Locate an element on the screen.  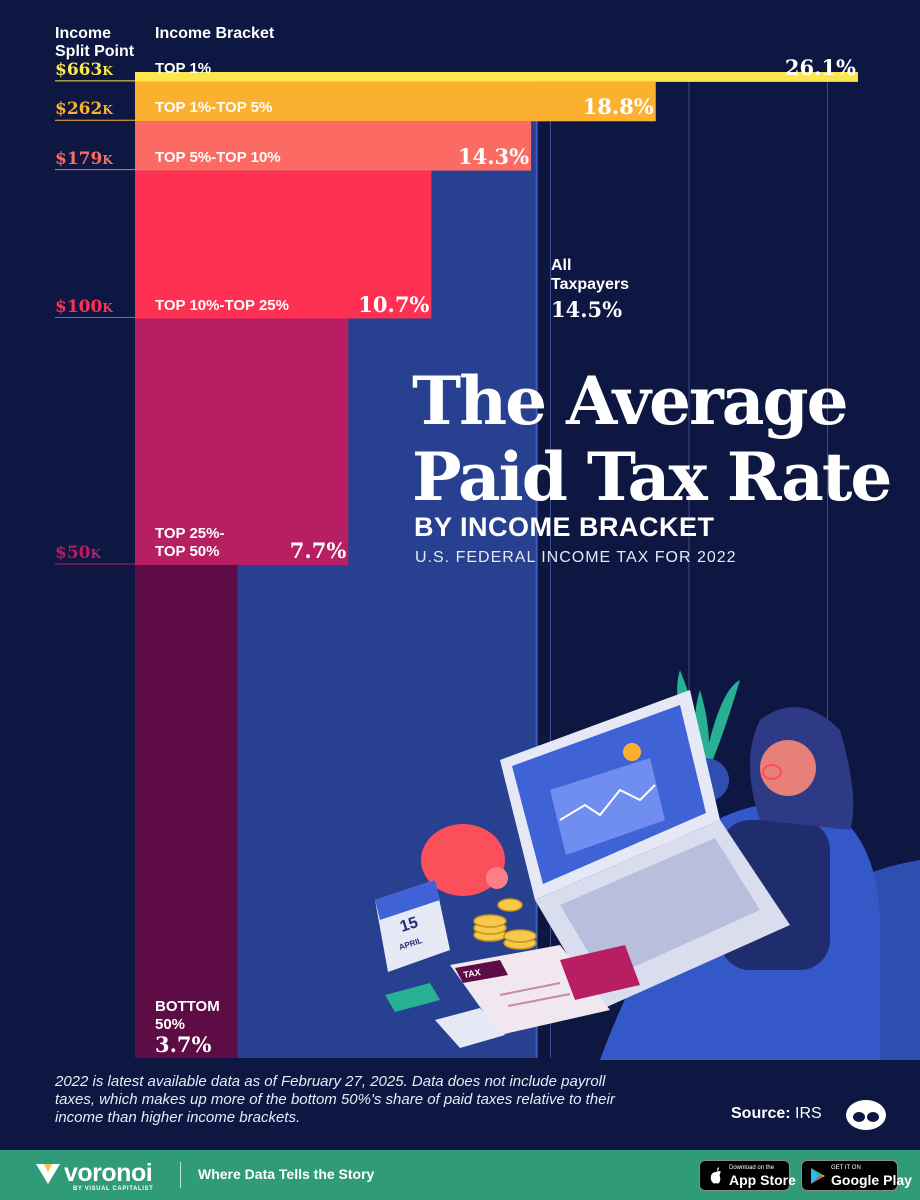
value-label-6: 3.7% is located at coordinates (183, 1044).